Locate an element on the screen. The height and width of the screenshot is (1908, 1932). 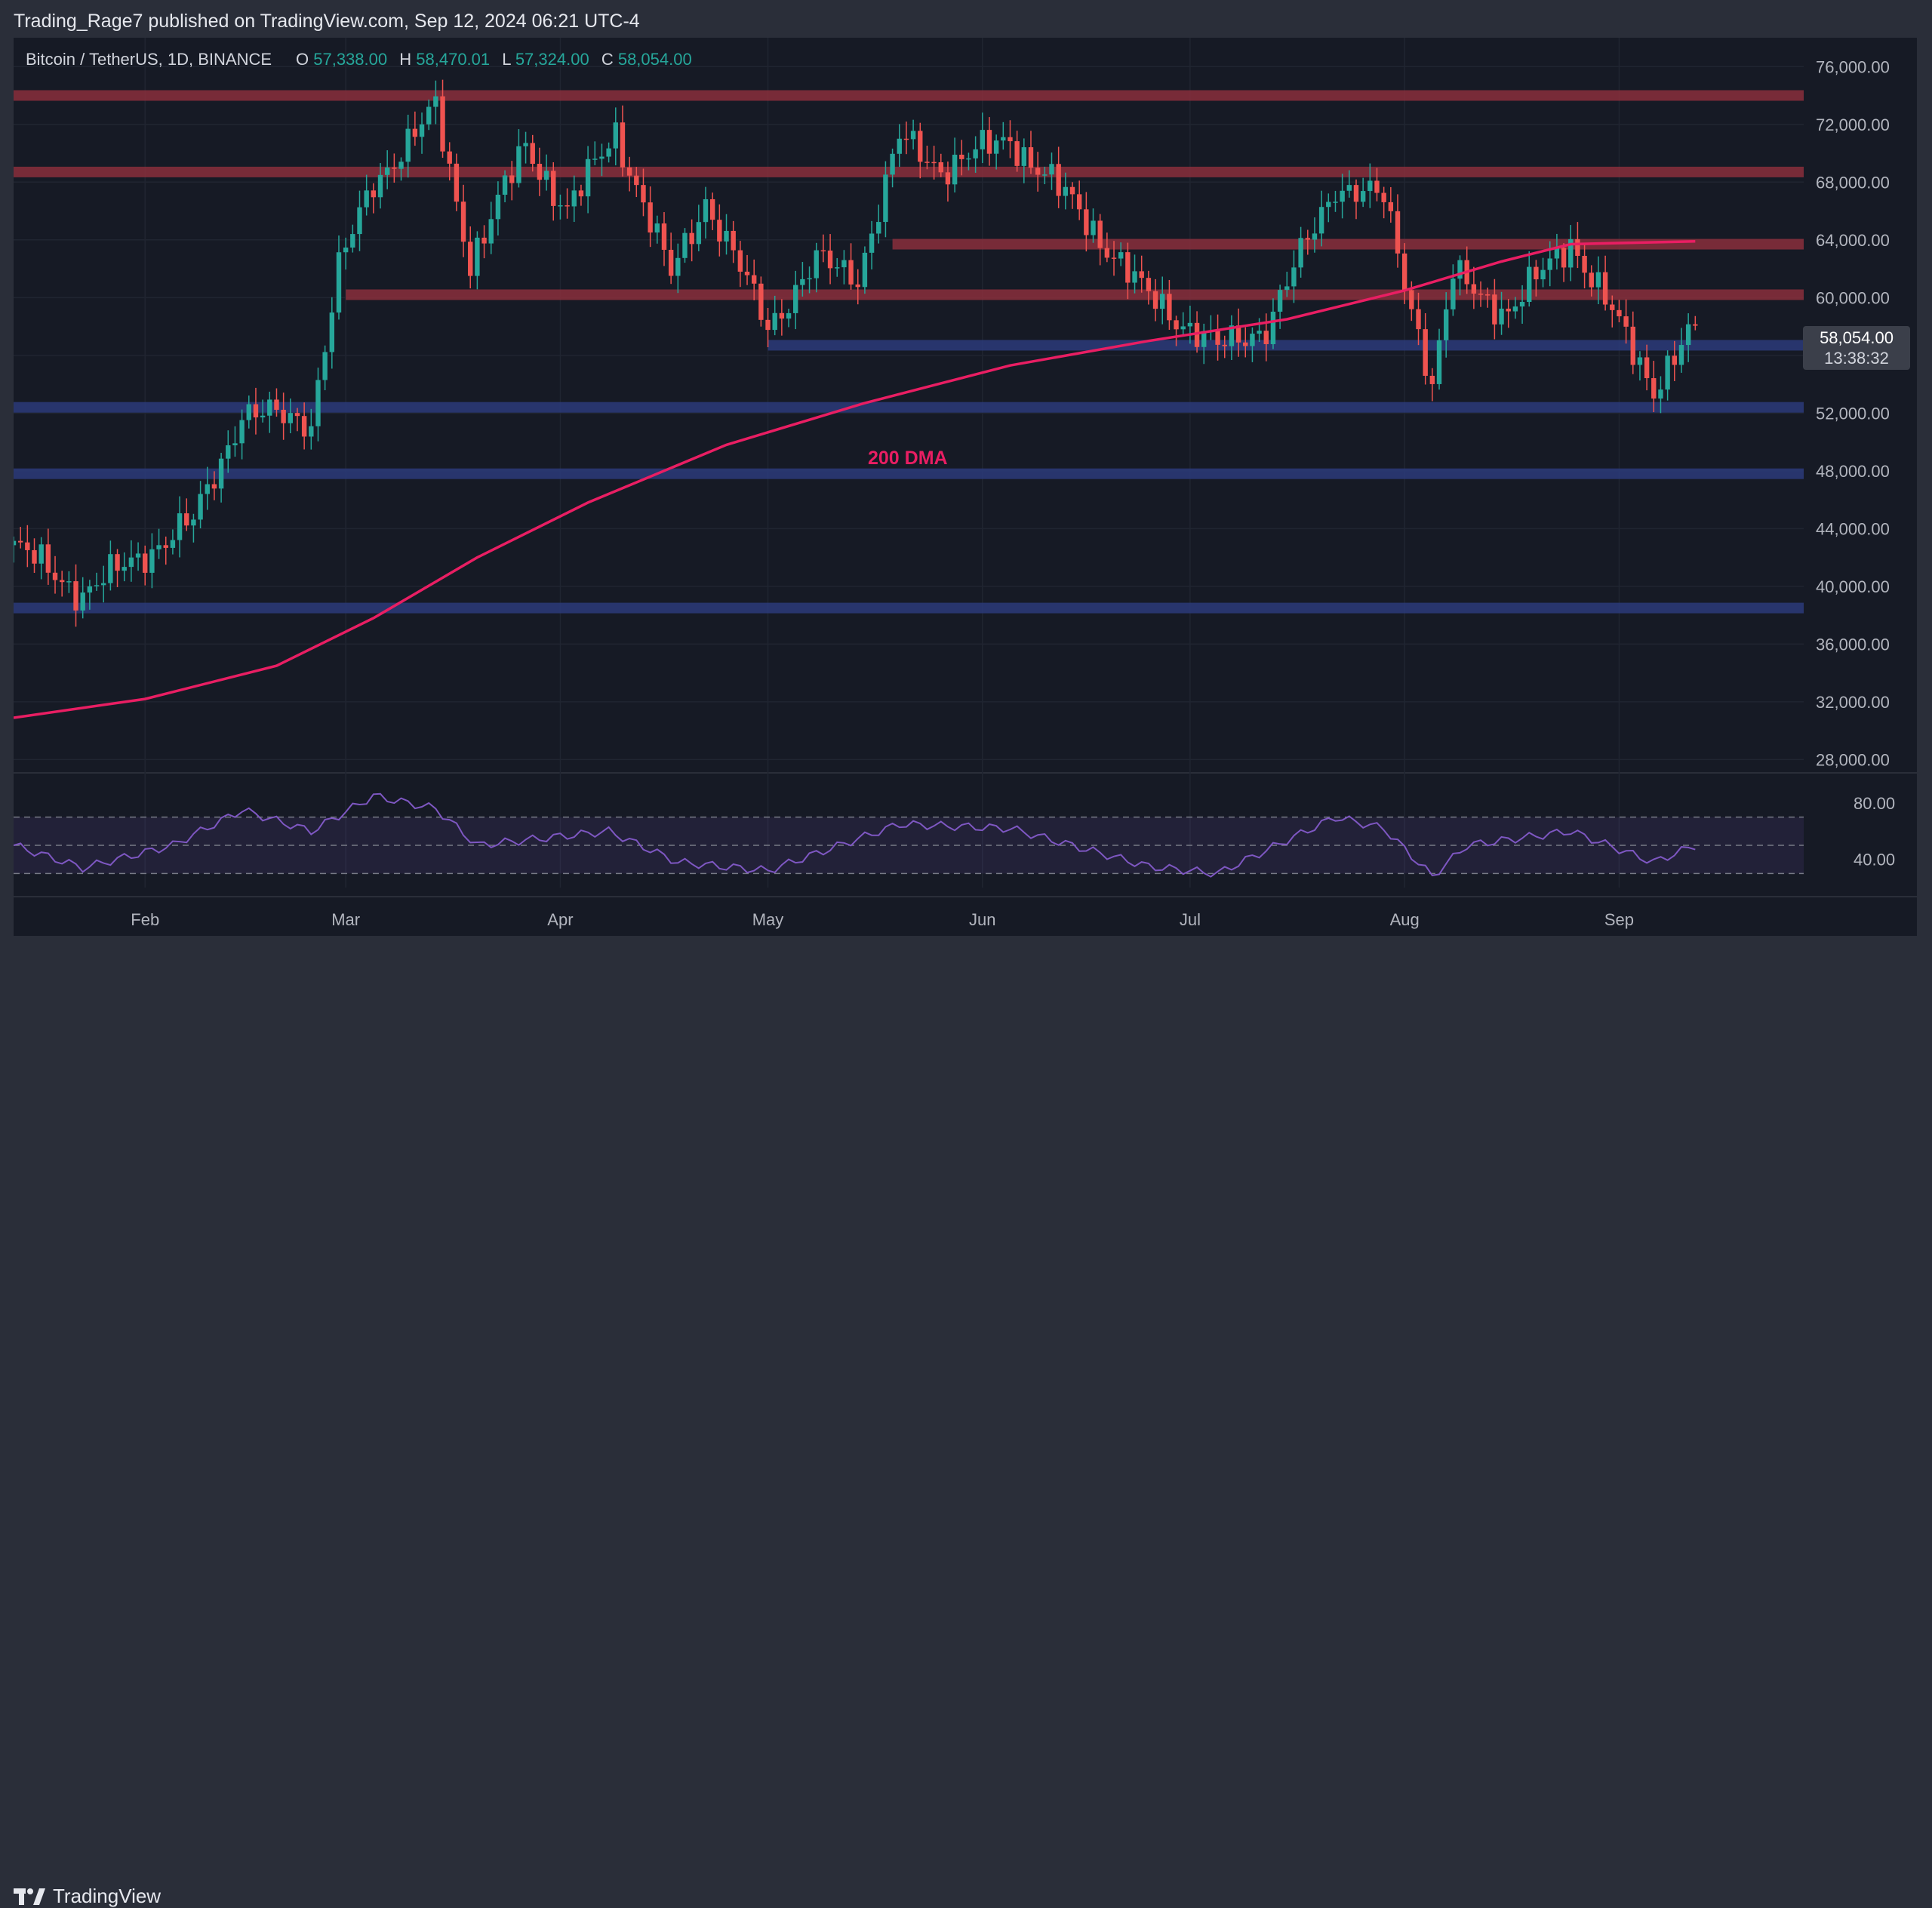
ma-200-label: 200 DMA is located at coordinates (908, 458).